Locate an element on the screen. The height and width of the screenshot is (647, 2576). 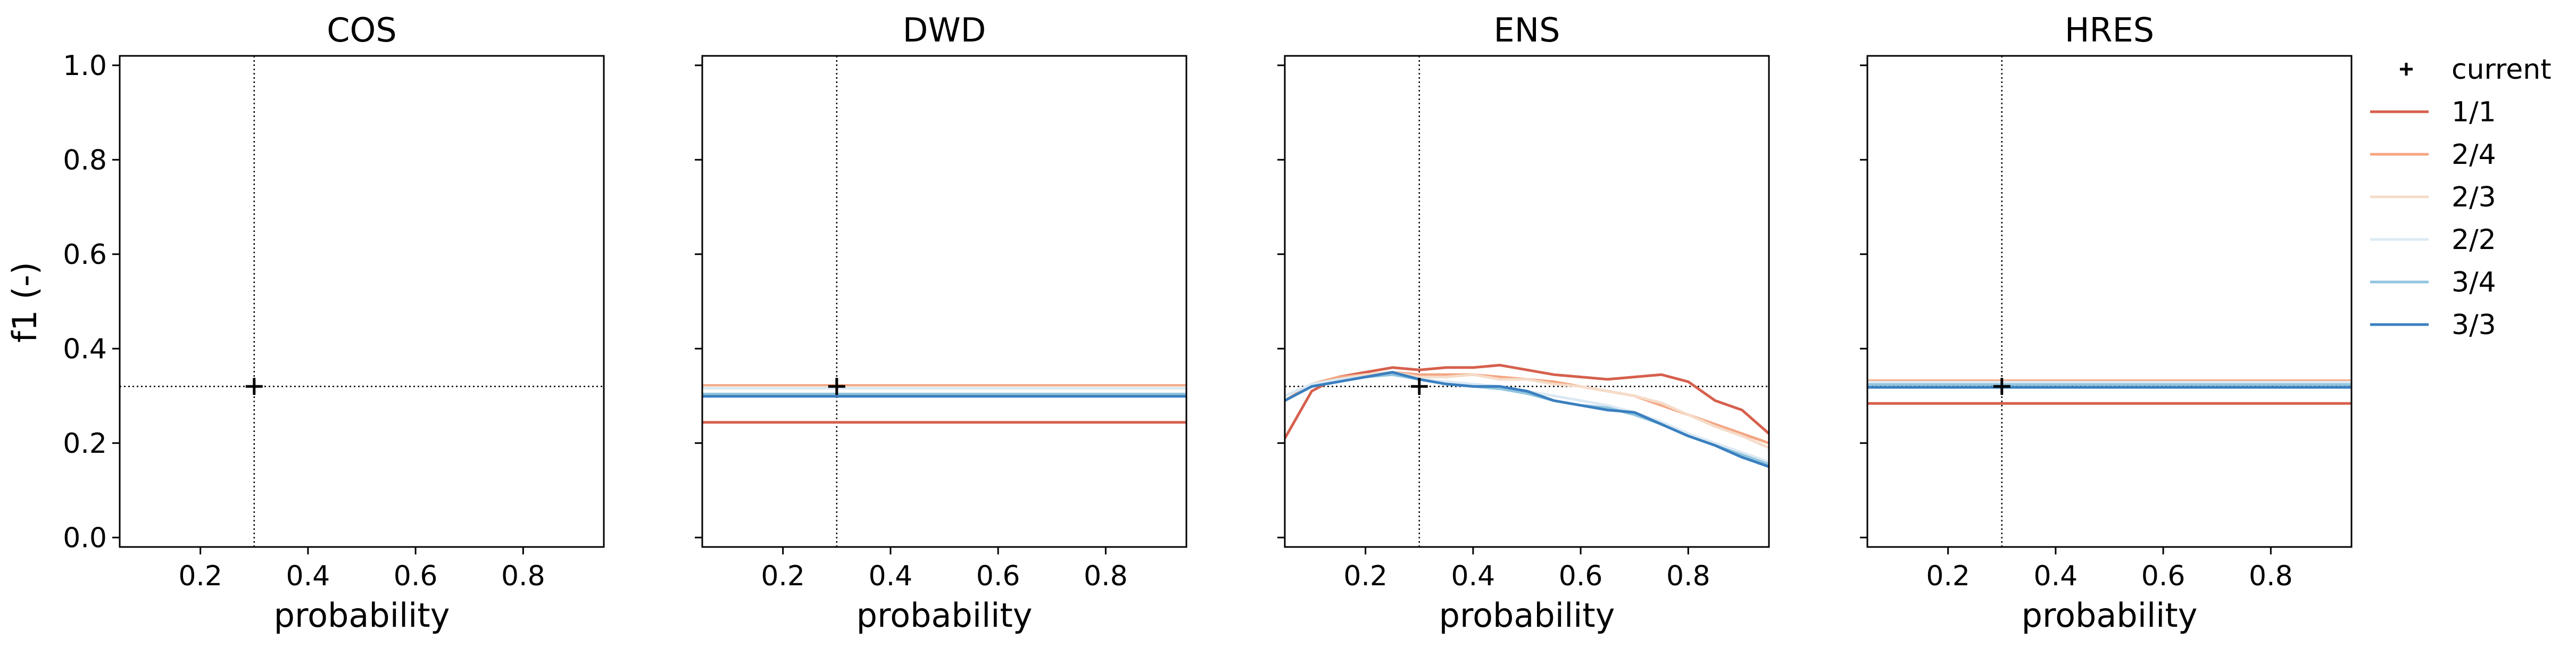
y-axis-label: f1 (-) is located at coordinates (24, 302).